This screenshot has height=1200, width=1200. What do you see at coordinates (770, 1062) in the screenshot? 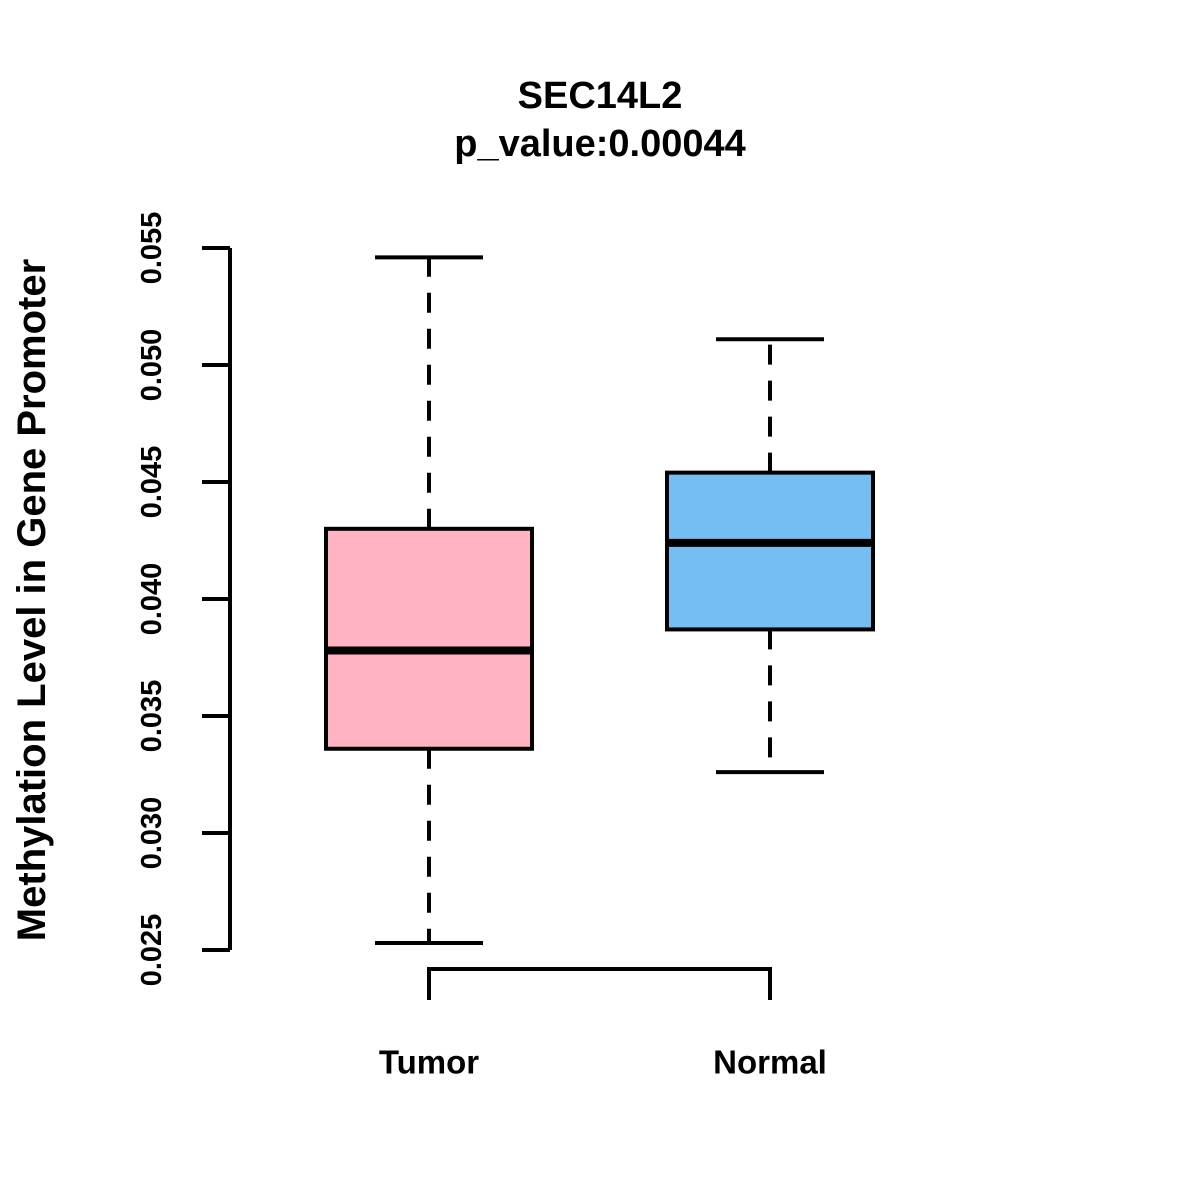
I see `x-axis-label-normal: Normal` at bounding box center [770, 1062].